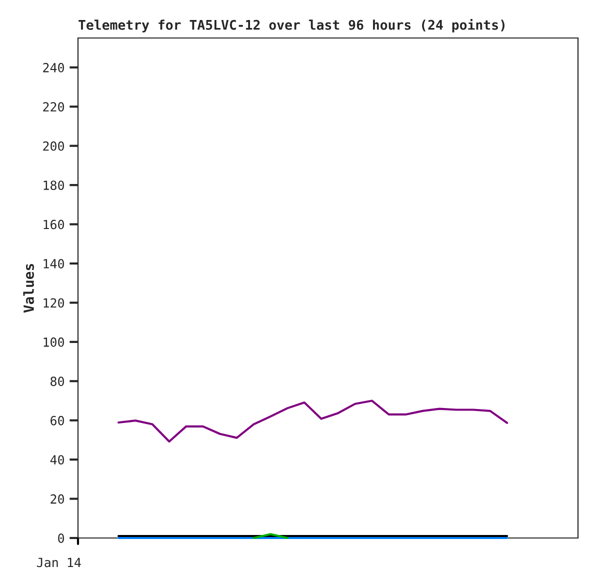  I want to click on line-series, so click(312, 421).